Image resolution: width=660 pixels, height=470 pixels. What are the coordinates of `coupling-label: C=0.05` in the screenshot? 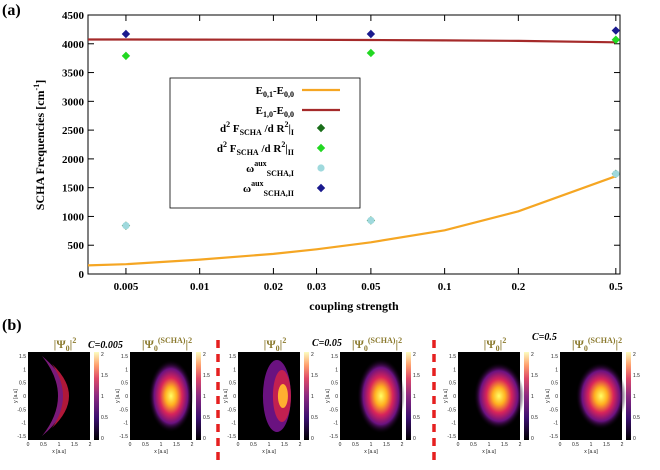 It's located at (327, 343).